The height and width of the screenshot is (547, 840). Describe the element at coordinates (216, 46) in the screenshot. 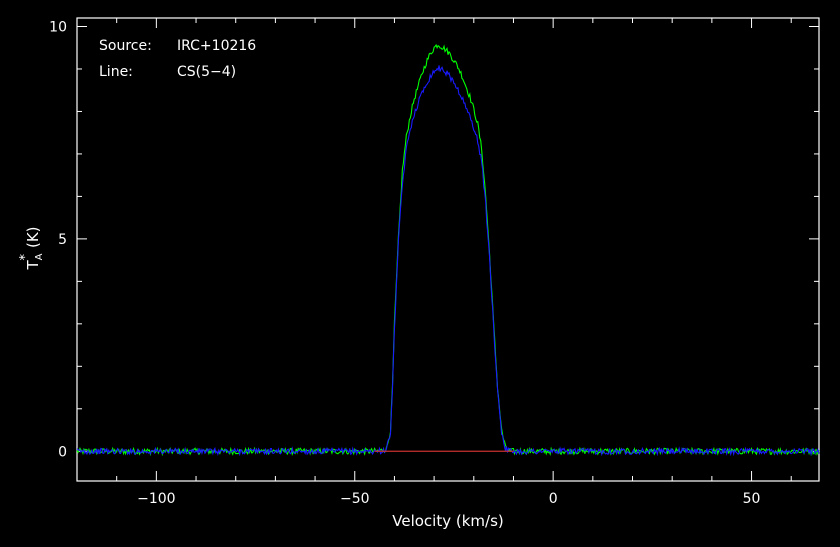

I see `annotation-source-value: IRC+10216` at that location.